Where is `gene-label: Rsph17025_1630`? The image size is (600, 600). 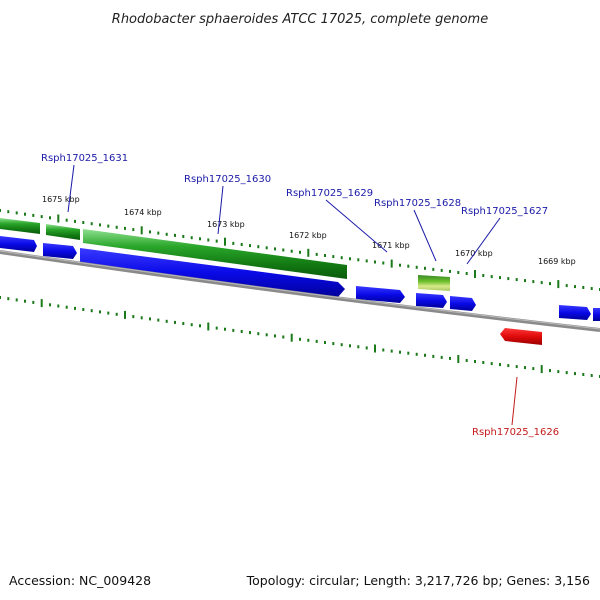
gene-label: Rsph17025_1630 is located at coordinates (227, 179).